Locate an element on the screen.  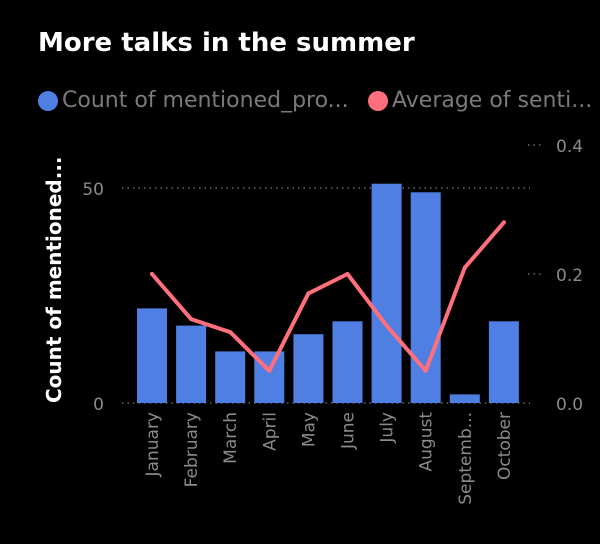
x-tick-label-7: August is located at coordinates (427, 442).